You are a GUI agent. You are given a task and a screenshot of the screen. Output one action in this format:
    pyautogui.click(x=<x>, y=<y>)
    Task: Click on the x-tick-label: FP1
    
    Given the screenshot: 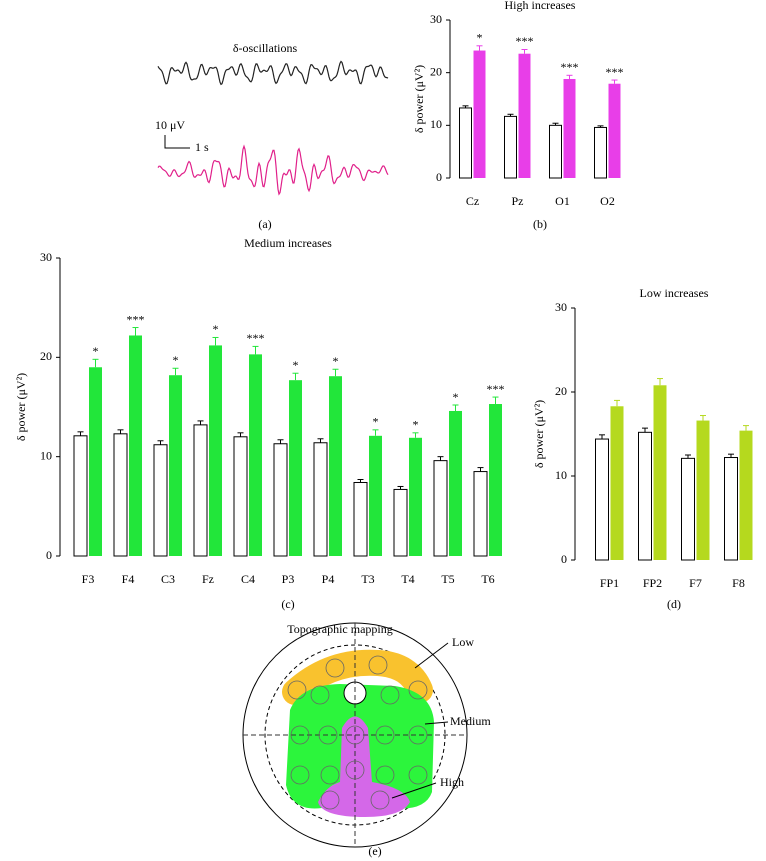 What is the action you would take?
    pyautogui.click(x=609, y=583)
    